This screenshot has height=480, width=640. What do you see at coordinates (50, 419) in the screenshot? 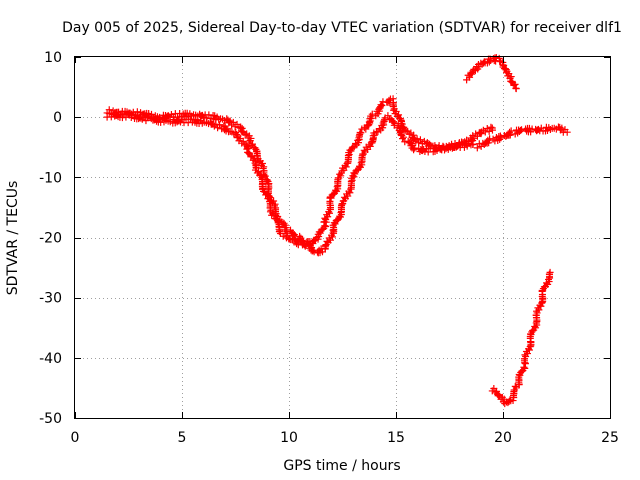
I see `y-tick-label: -50` at bounding box center [50, 419].